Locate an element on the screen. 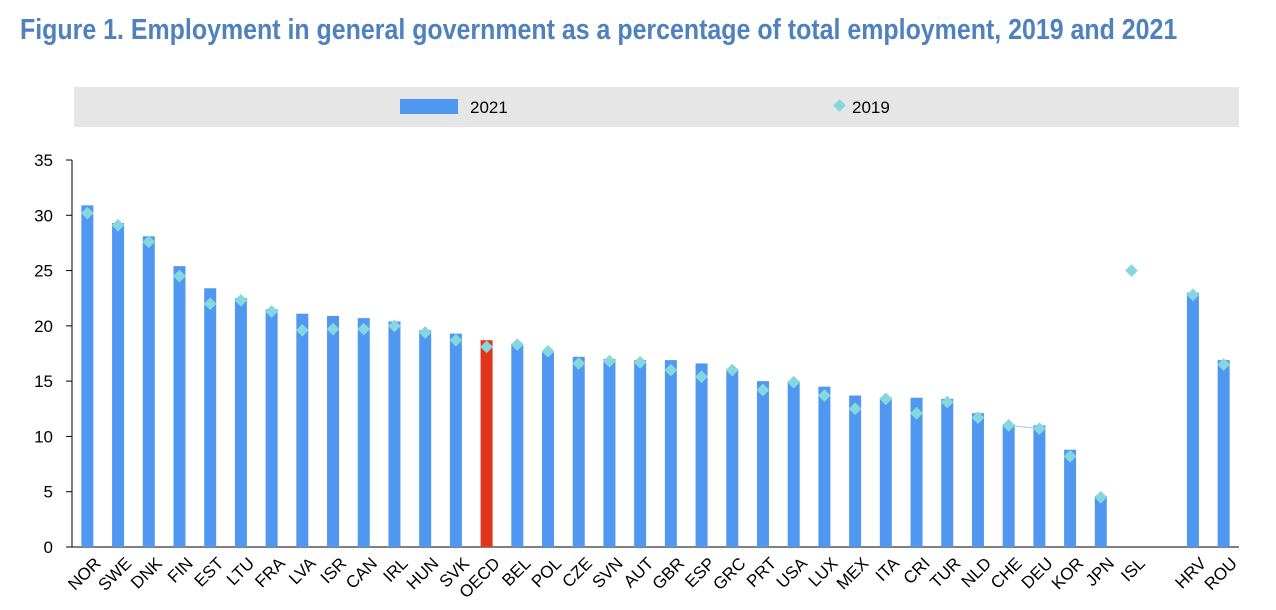  bar-gbr is located at coordinates (670, 453).